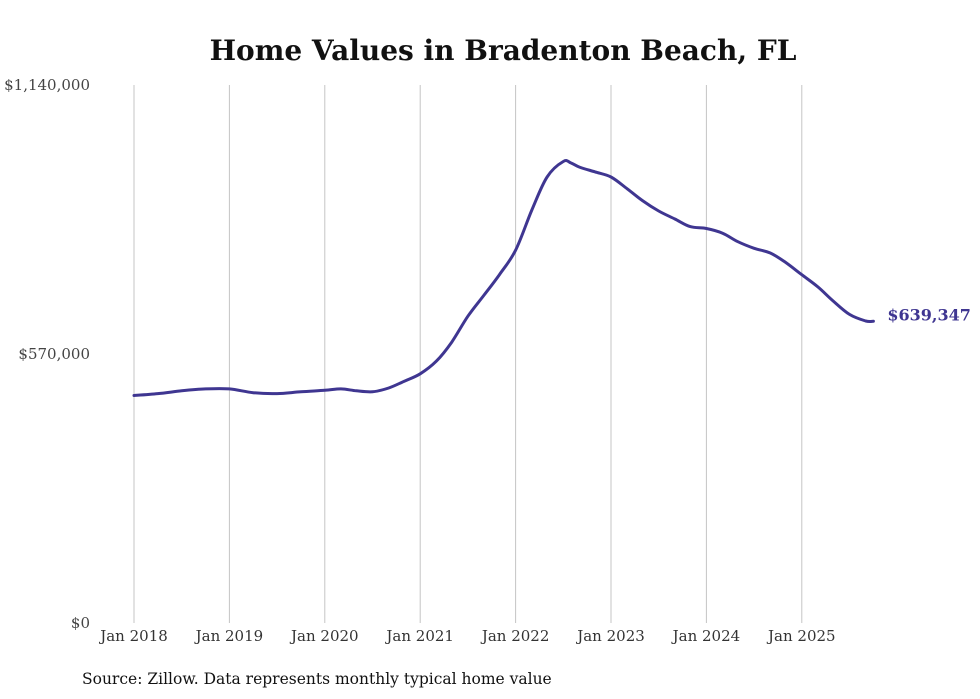  Describe the element at coordinates (80, 623) in the screenshot. I see `y-tick-label: $0` at that location.